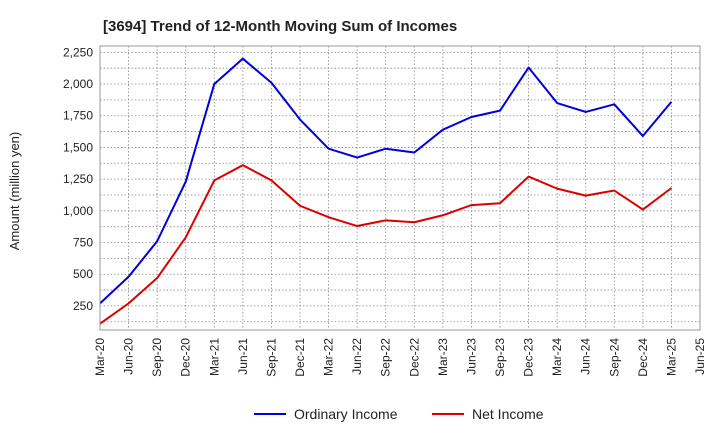  I want to click on x-tick-label: Jun-25, so click(700, 356).